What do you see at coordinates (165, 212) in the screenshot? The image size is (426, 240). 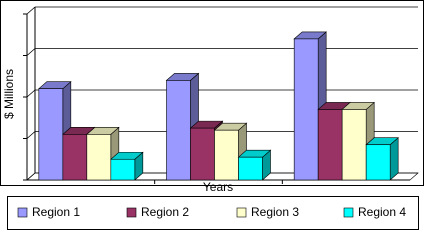 I see `legend-label: Region 2` at bounding box center [165, 212].